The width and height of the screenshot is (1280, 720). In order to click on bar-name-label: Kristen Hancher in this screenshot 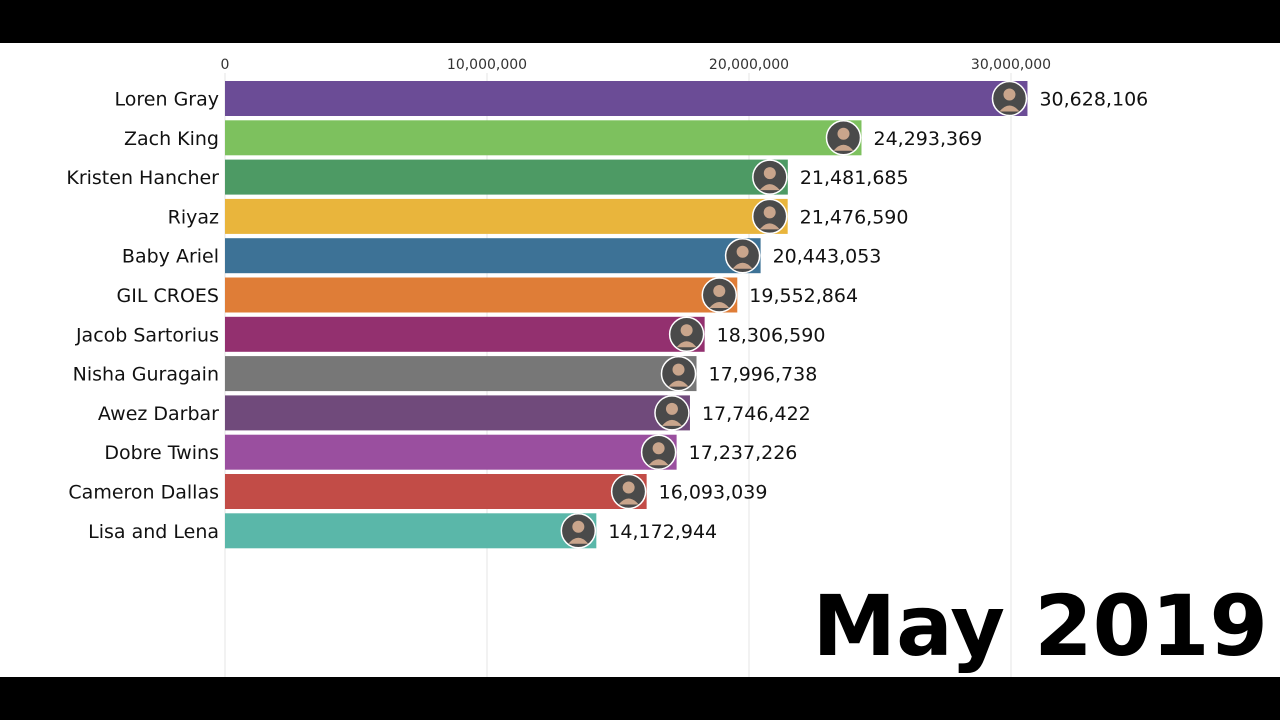, I will do `click(142, 178)`.